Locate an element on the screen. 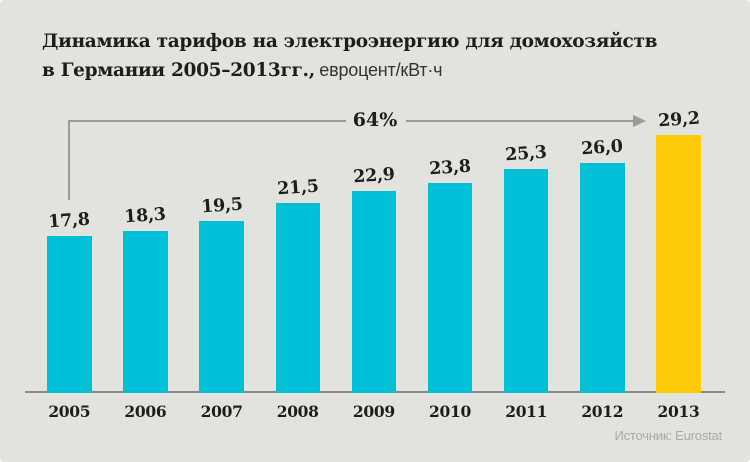  bar-2010 is located at coordinates (450, 287).